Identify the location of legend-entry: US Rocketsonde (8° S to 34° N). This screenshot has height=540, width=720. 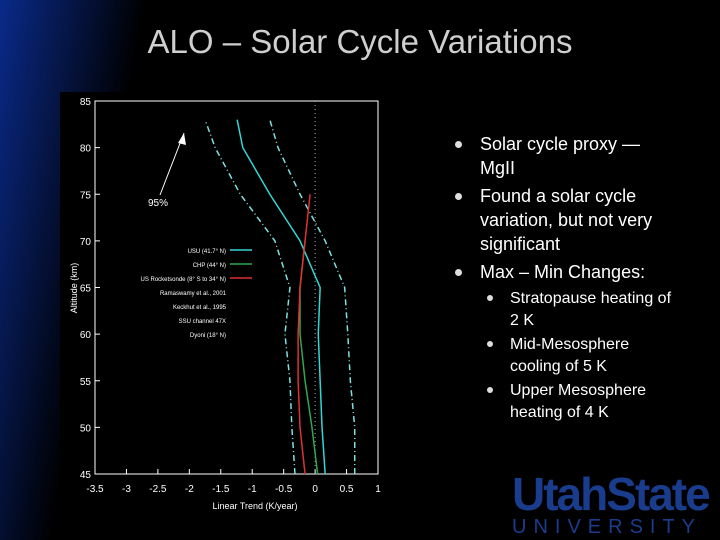
(183, 280).